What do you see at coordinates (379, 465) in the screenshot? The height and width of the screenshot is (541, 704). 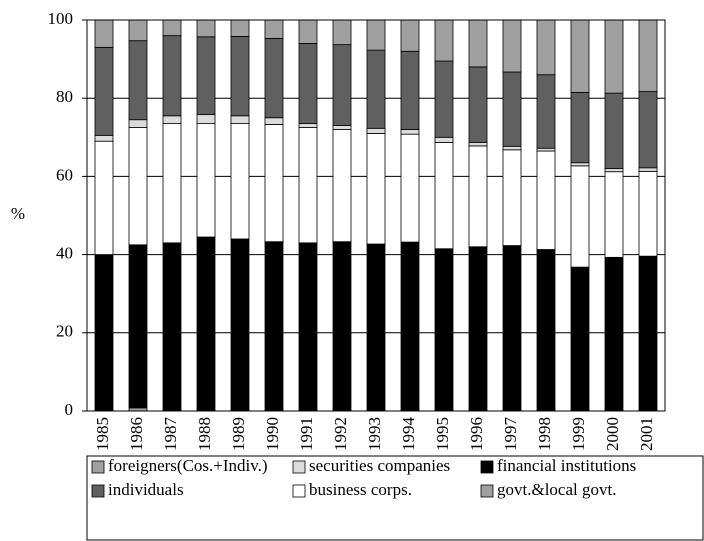 I see `legend-label: securities companies` at bounding box center [379, 465].